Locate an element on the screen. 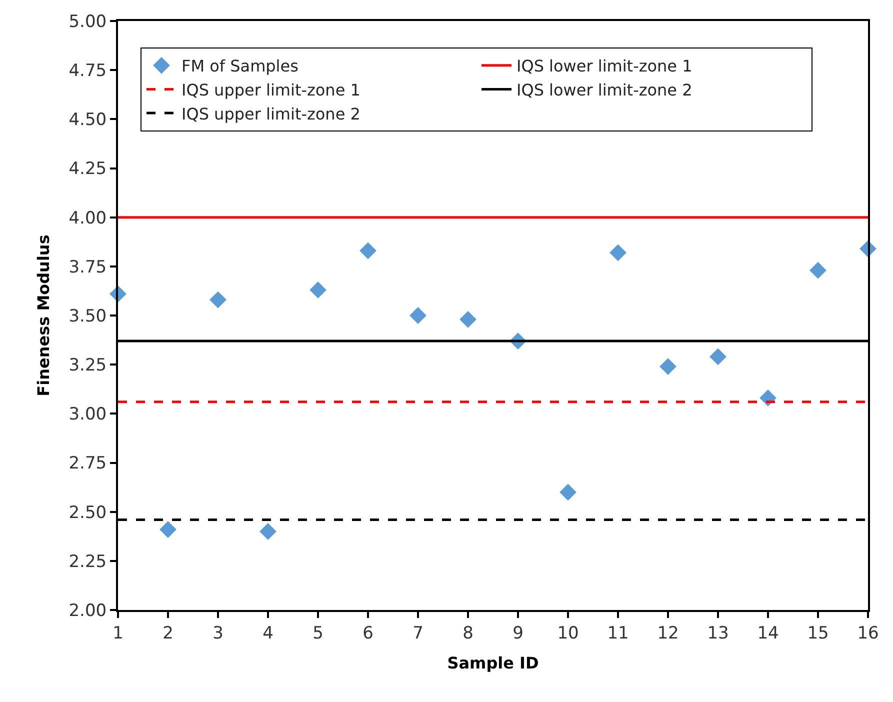 The image size is (893, 702). x-axis-title: Sample ID is located at coordinates (493, 663).